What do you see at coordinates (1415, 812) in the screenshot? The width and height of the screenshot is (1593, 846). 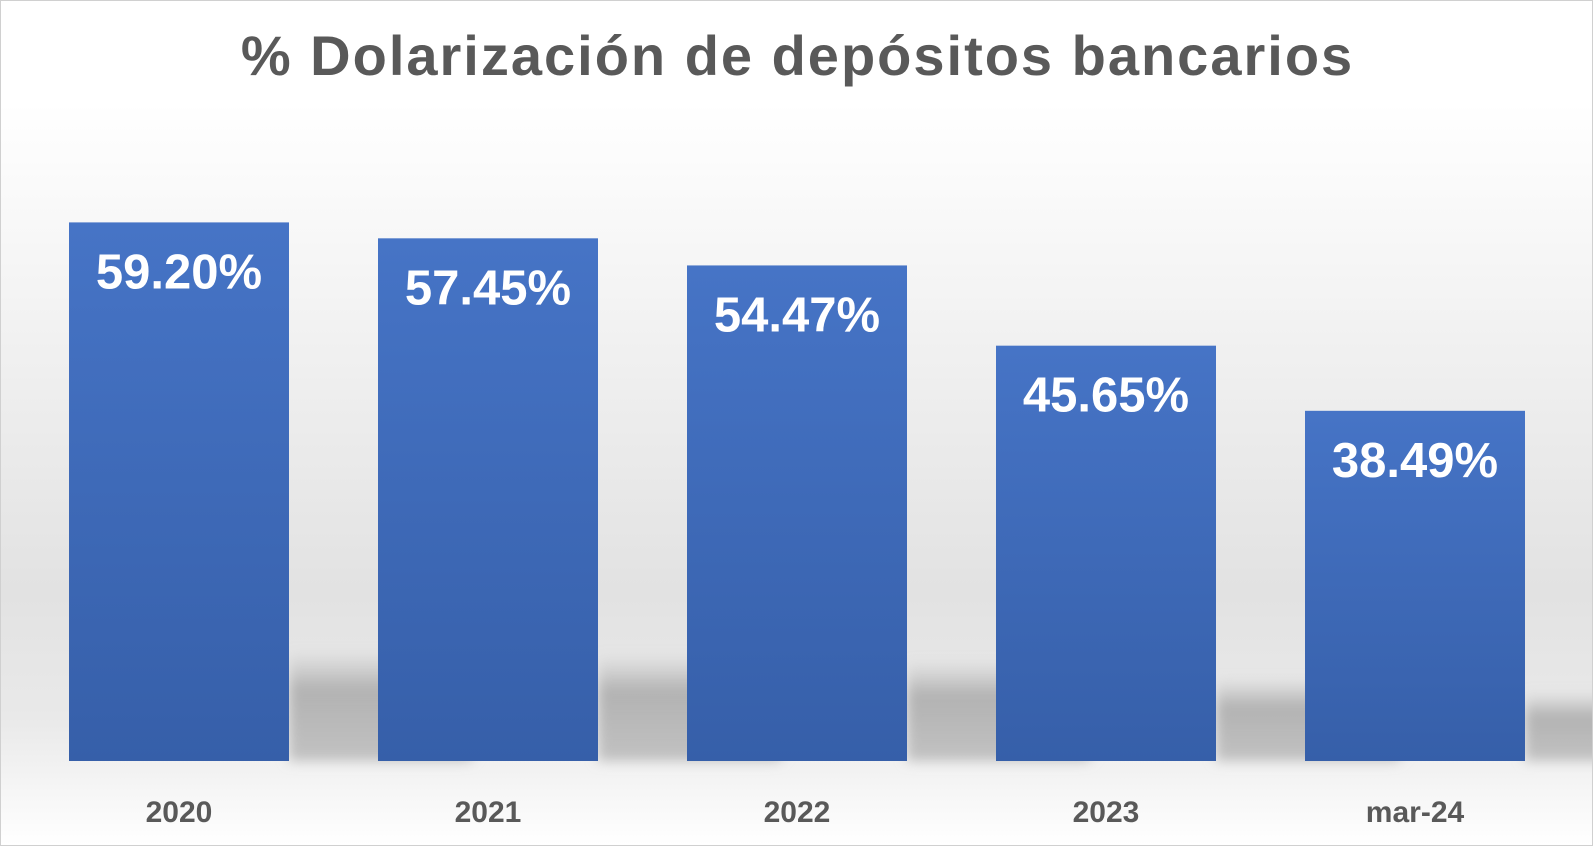 I see `x-tick-label-mar-24: mar-24` at bounding box center [1415, 812].